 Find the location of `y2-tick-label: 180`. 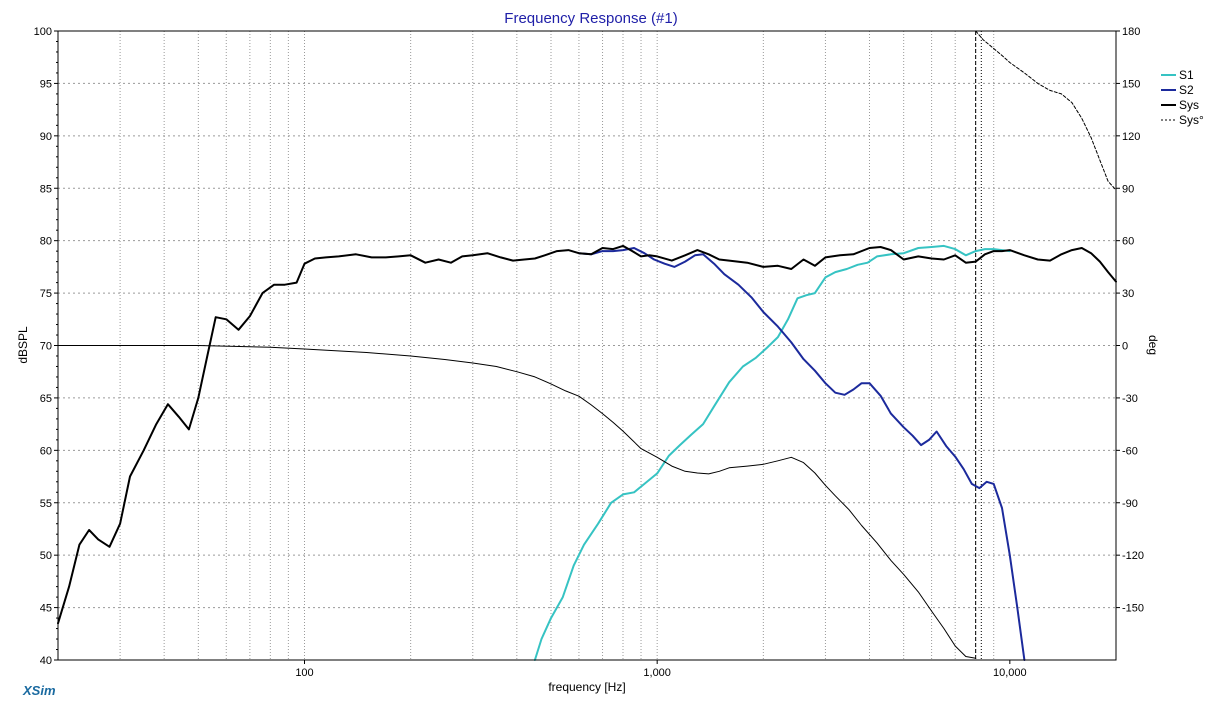

y2-tick-label: 180 is located at coordinates (1131, 32).